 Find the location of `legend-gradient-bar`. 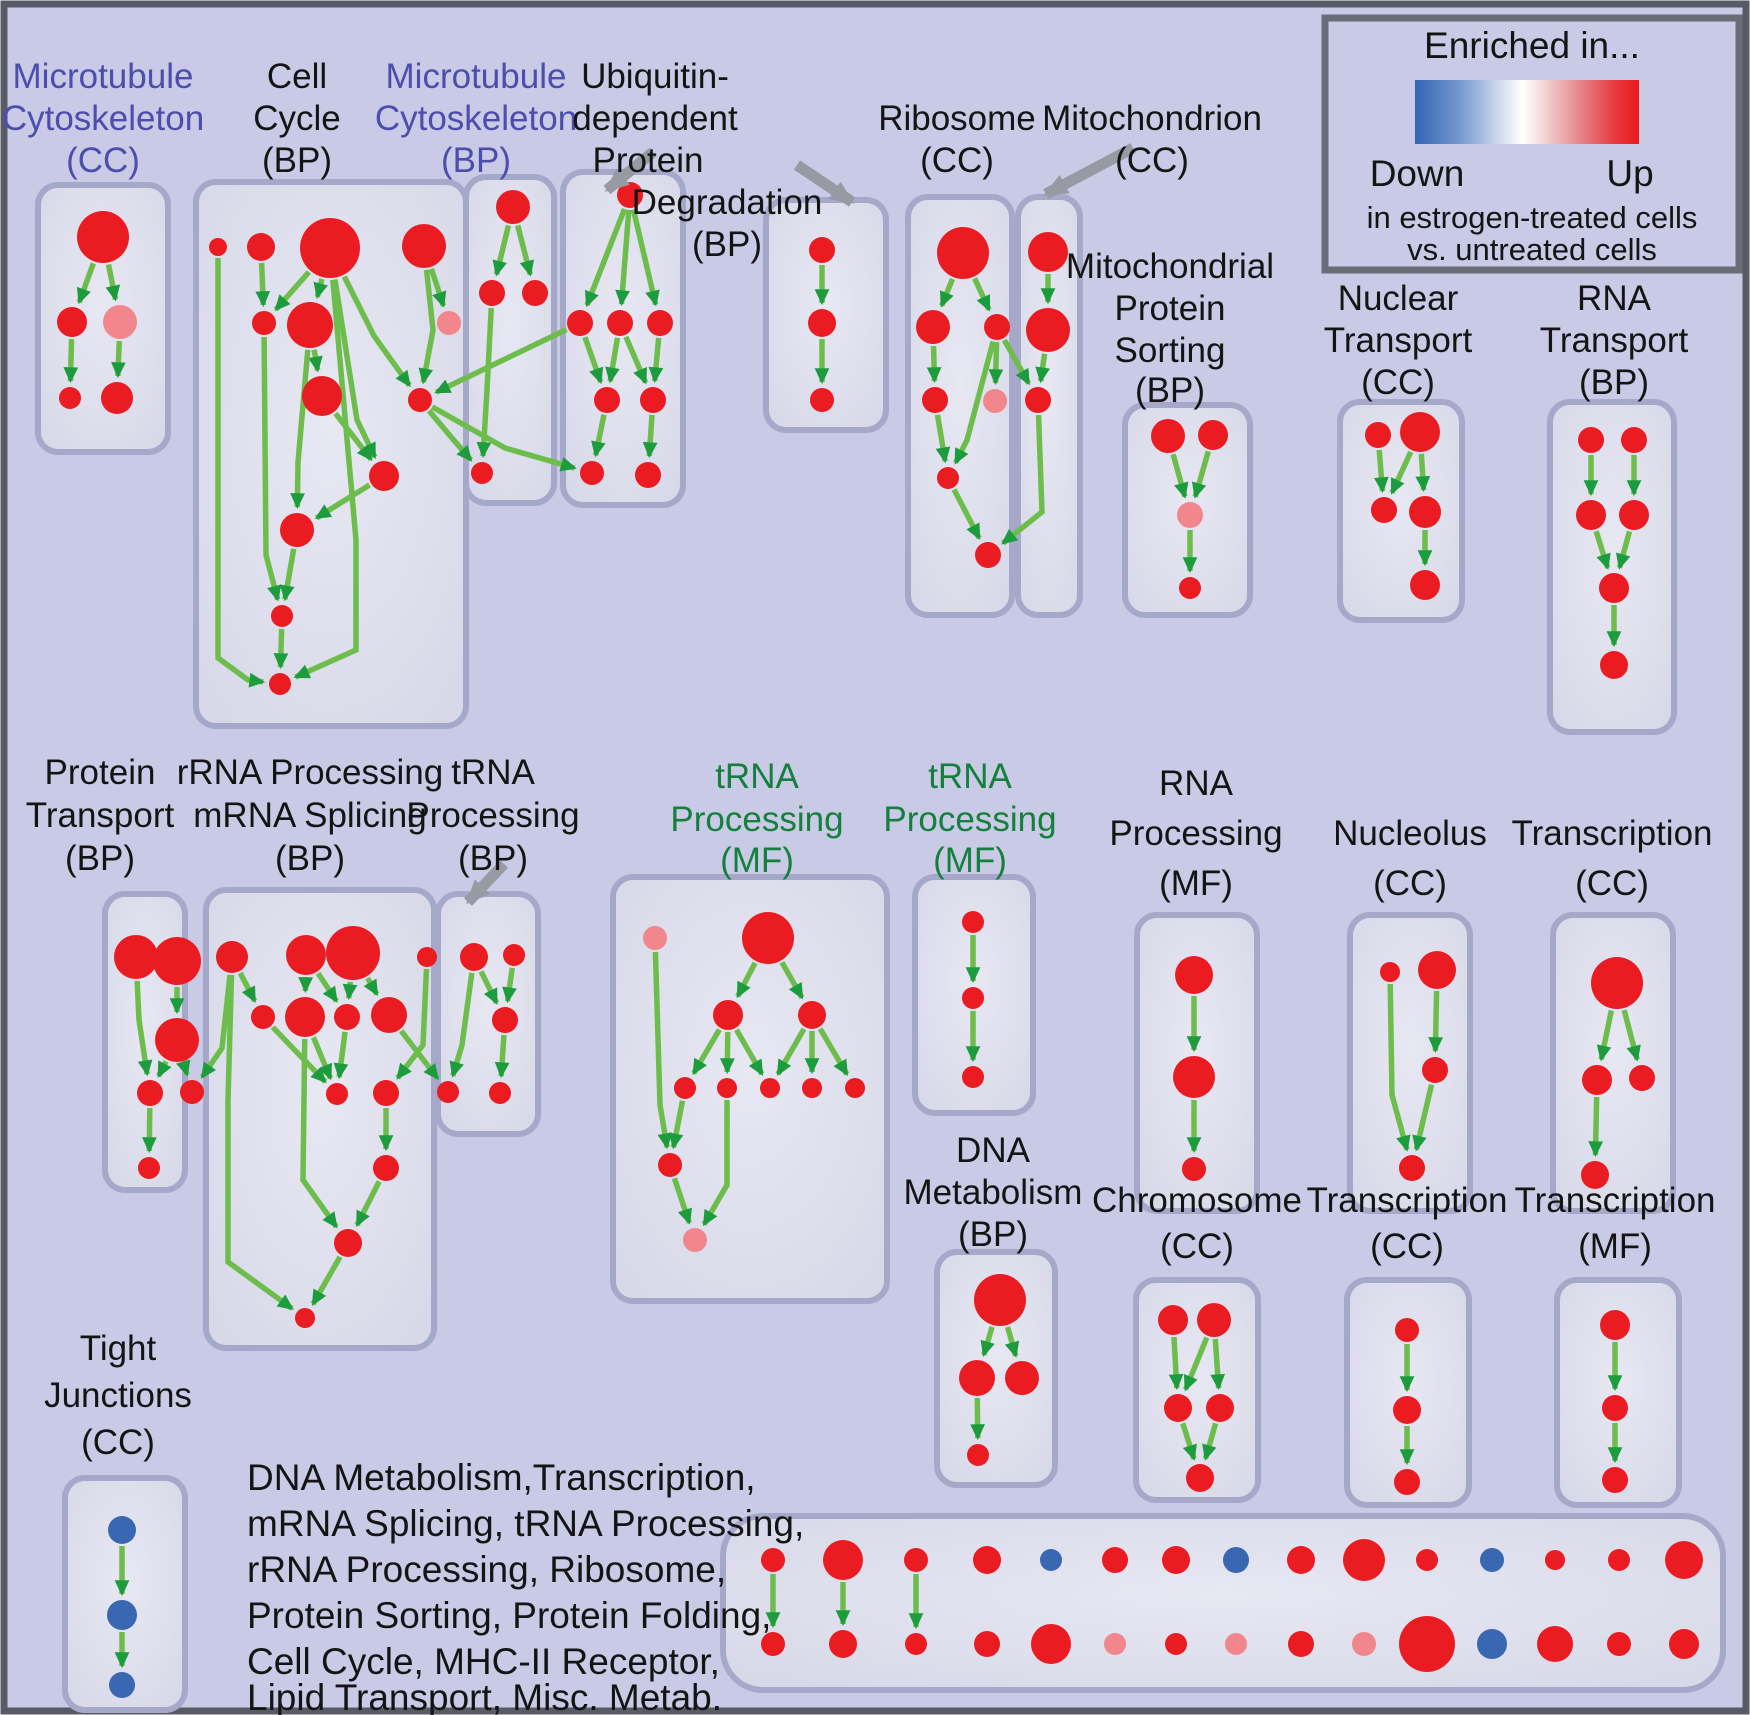

legend-gradient-bar is located at coordinates (1527, 112).